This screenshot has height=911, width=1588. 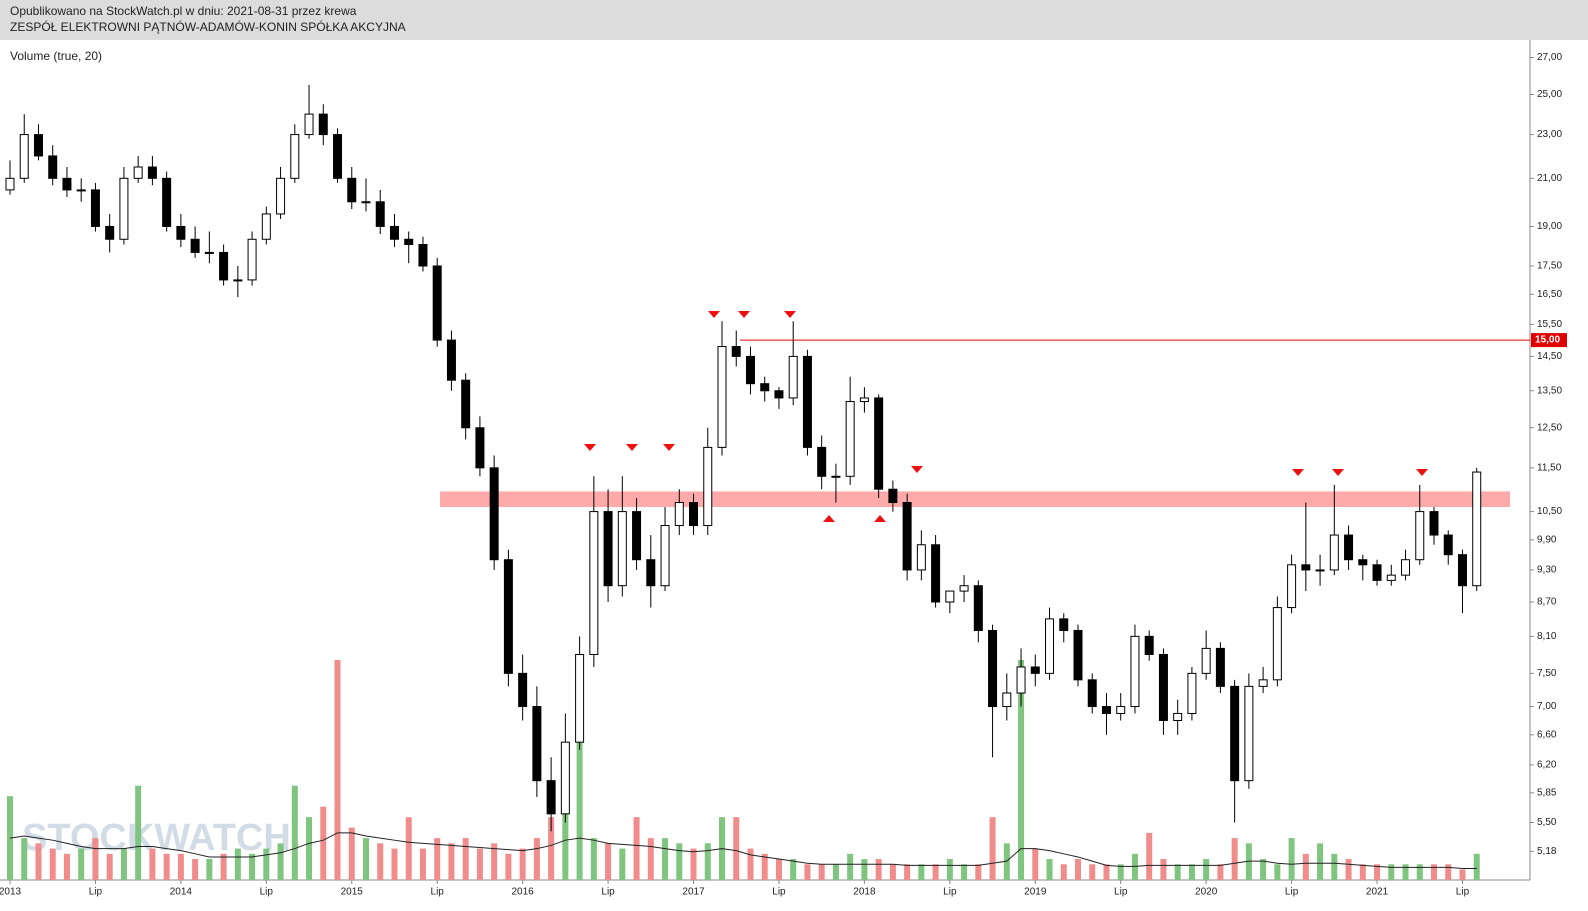 I want to click on y-tick-label: 17,50, so click(x=1549, y=266).